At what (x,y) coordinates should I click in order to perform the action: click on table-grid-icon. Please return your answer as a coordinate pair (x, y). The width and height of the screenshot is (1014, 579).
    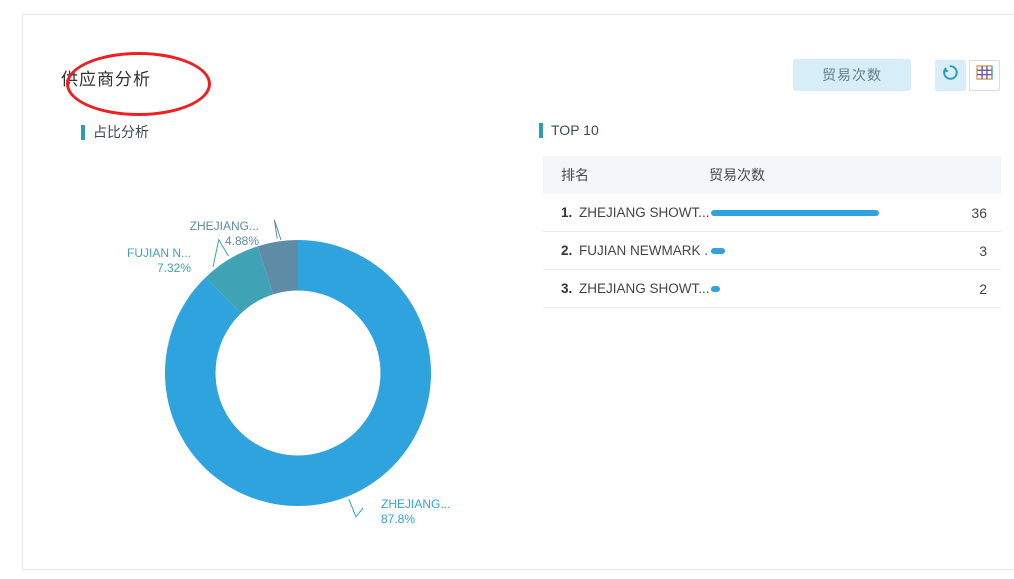
    Looking at the image, I should click on (984, 75).